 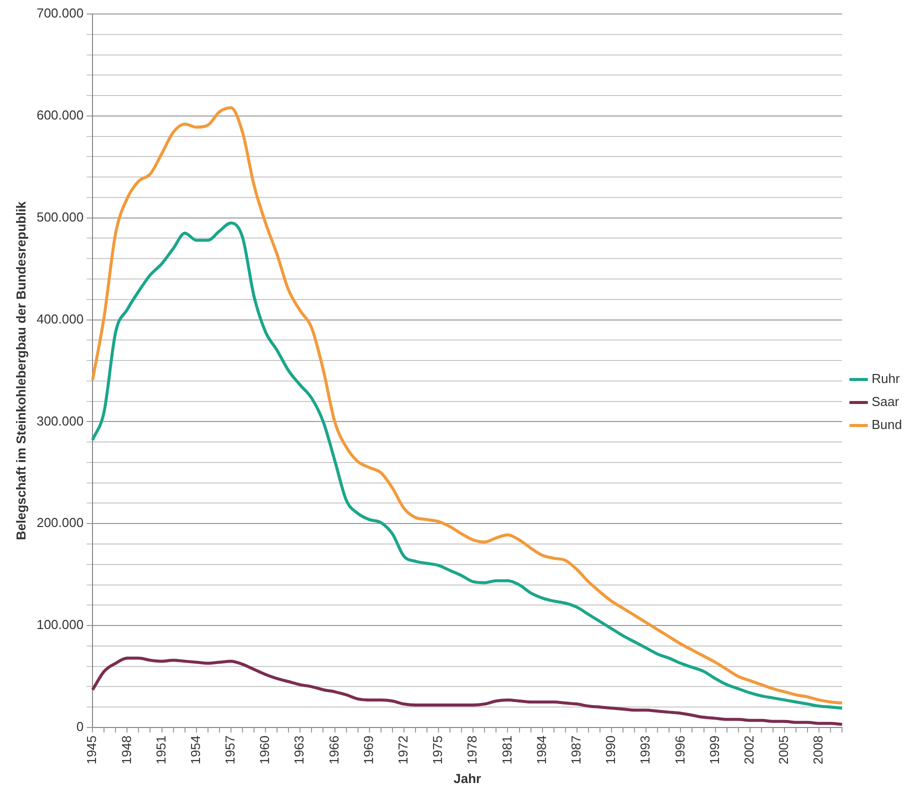 What do you see at coordinates (60, 115) in the screenshot?
I see `y-tick-label: 600.000` at bounding box center [60, 115].